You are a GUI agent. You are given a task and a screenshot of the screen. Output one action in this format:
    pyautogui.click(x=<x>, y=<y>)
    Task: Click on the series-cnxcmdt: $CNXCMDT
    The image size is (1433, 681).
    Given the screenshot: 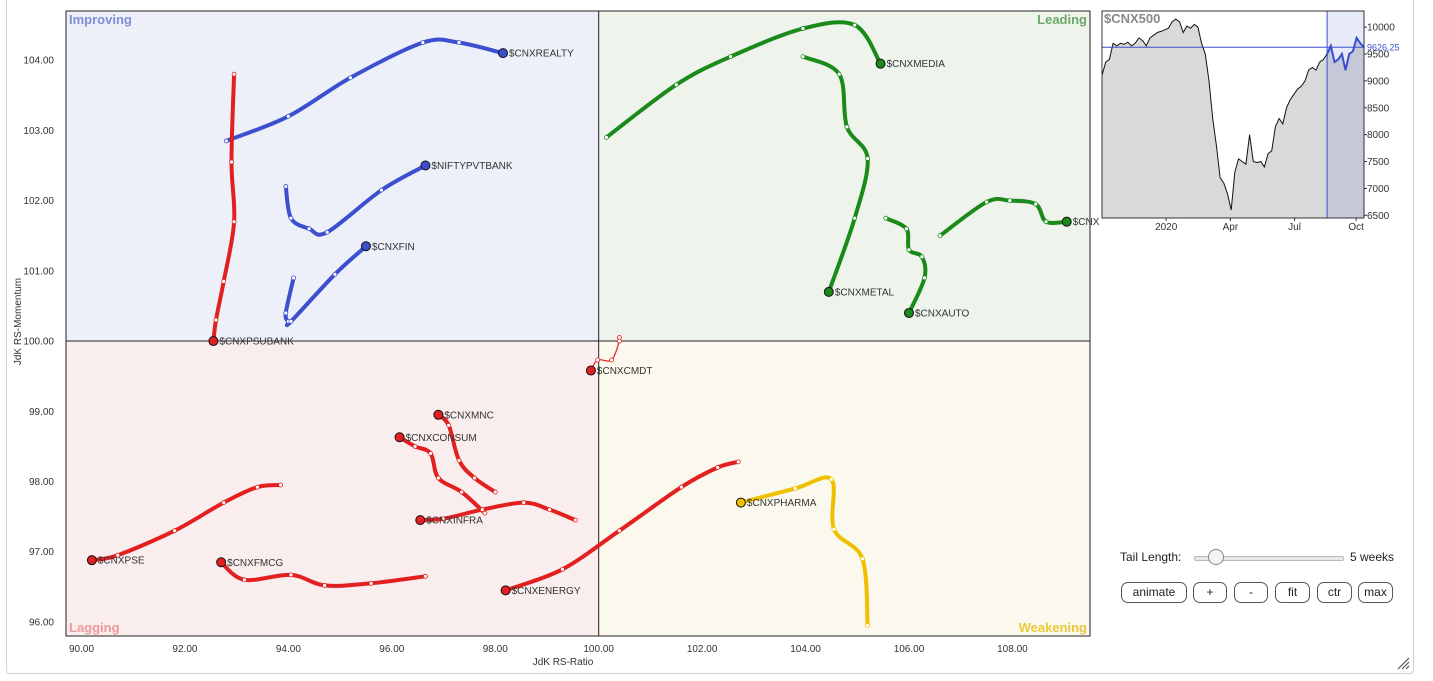 What is the action you would take?
    pyautogui.click(x=619, y=356)
    